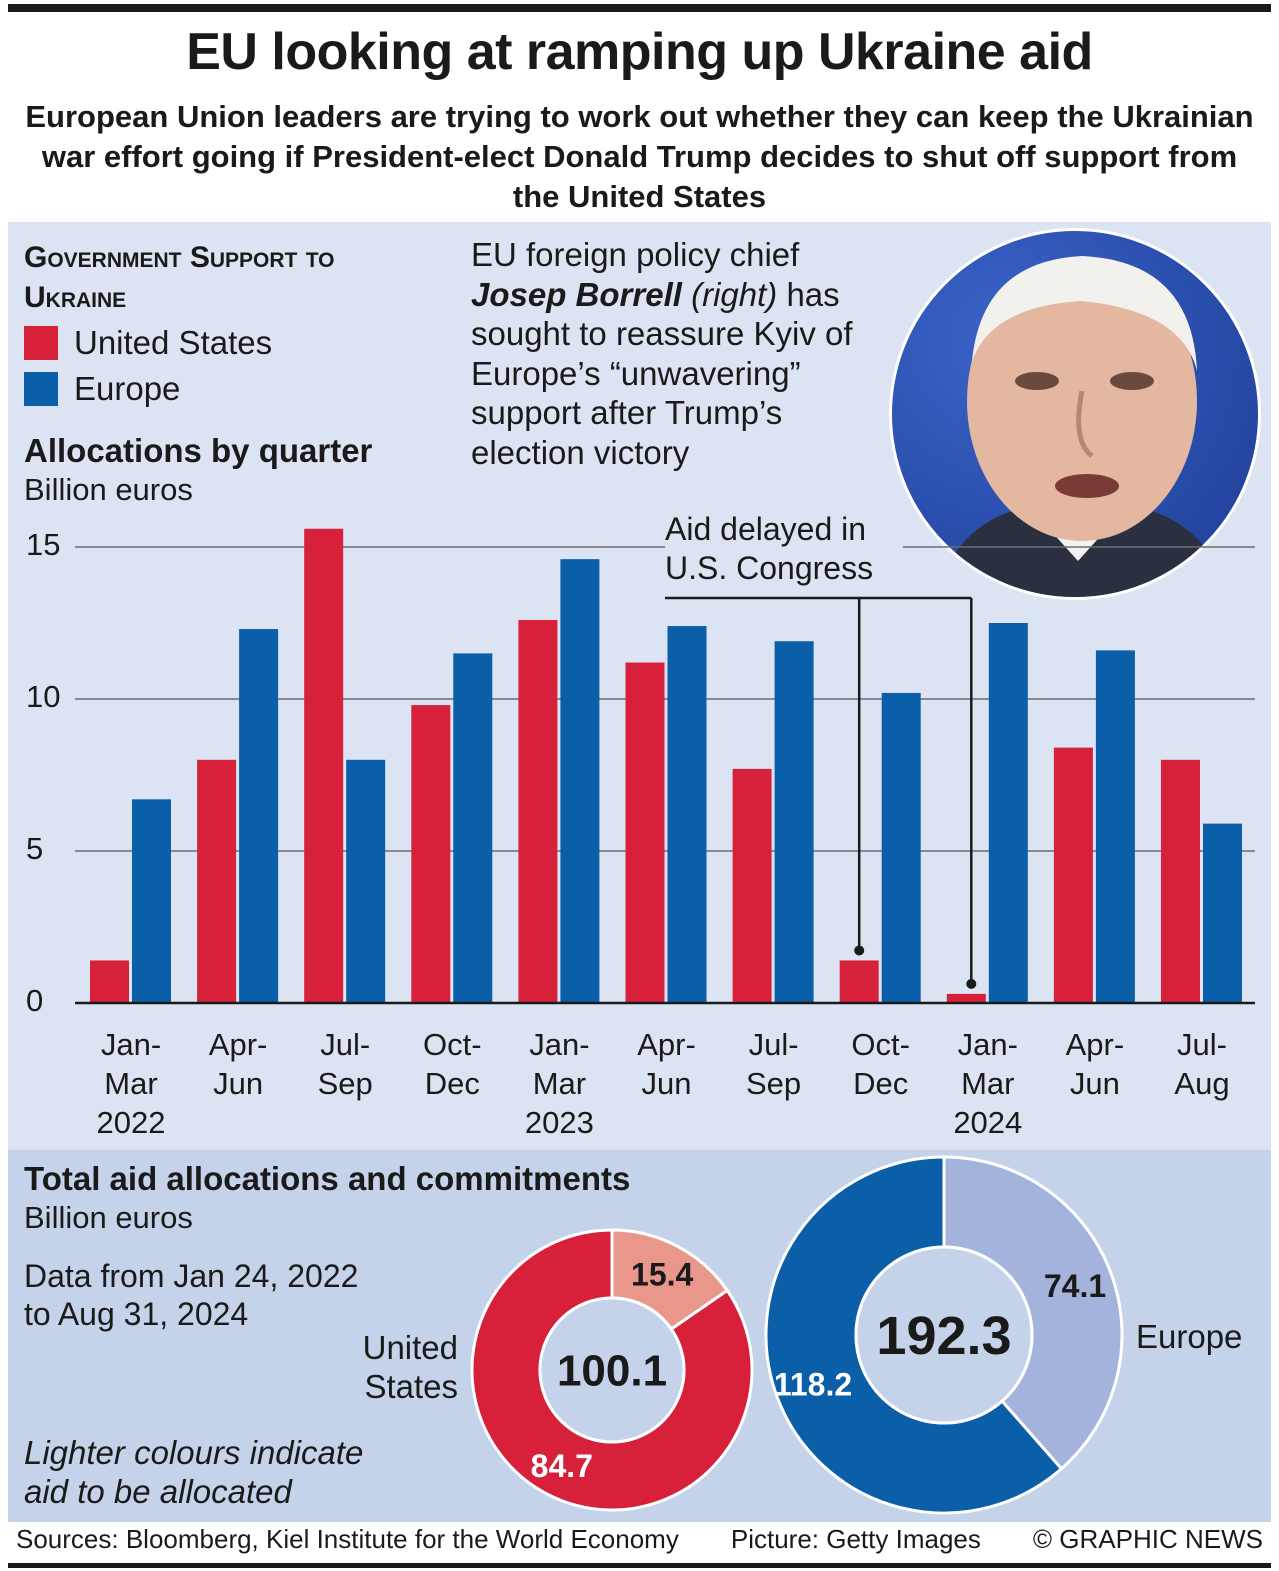 Image resolution: width=1279 pixels, height=1571 pixels. What do you see at coordinates (576, 294) in the screenshot?
I see `caption-name: Josep Borrell` at bounding box center [576, 294].